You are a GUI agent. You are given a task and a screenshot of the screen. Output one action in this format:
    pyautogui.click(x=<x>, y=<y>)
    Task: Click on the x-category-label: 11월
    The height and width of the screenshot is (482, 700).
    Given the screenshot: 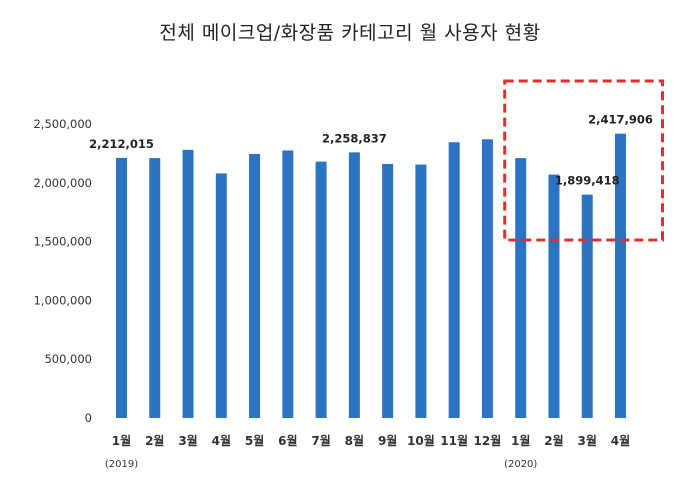 What is the action you would take?
    pyautogui.click(x=454, y=440)
    